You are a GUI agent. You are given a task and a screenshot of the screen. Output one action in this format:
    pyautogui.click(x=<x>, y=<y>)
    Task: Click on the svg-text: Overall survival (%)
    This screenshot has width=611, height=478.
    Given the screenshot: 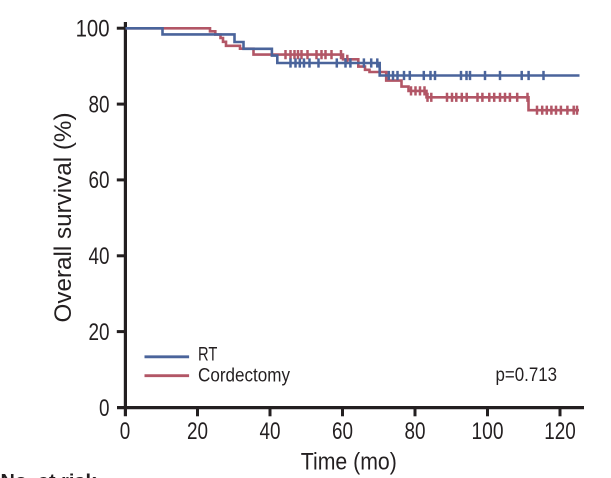 What is the action you would take?
    pyautogui.click(x=63, y=218)
    